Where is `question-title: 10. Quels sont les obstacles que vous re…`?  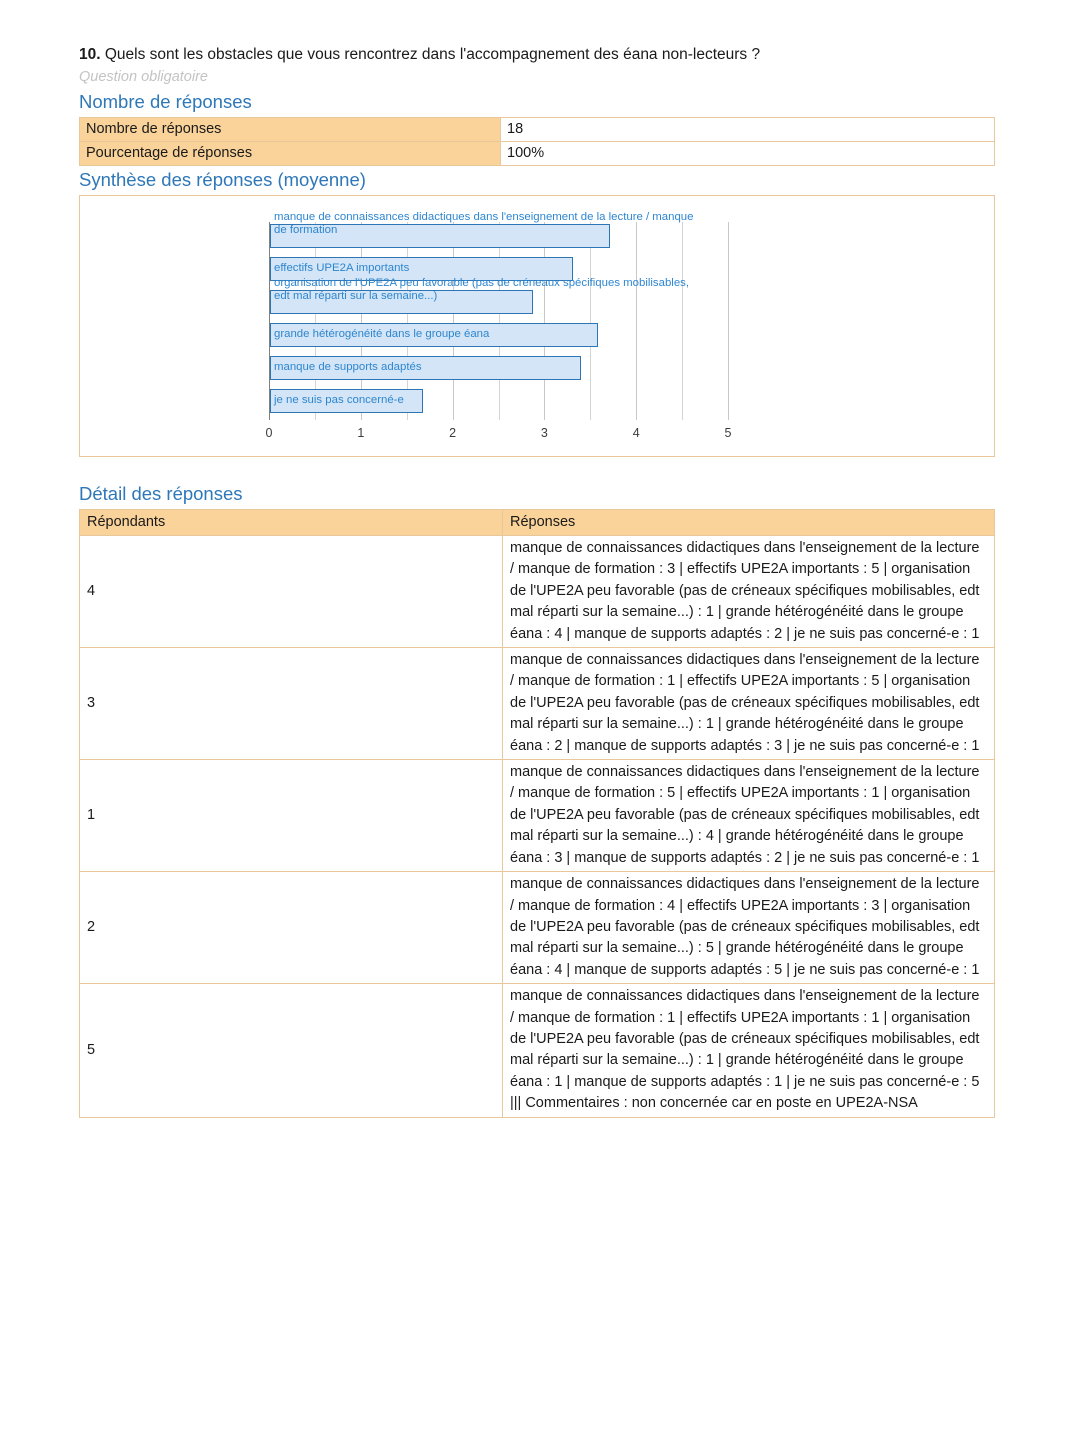
question-title: 10. Quels sont les obstacles que vous re… is located at coordinates (537, 55).